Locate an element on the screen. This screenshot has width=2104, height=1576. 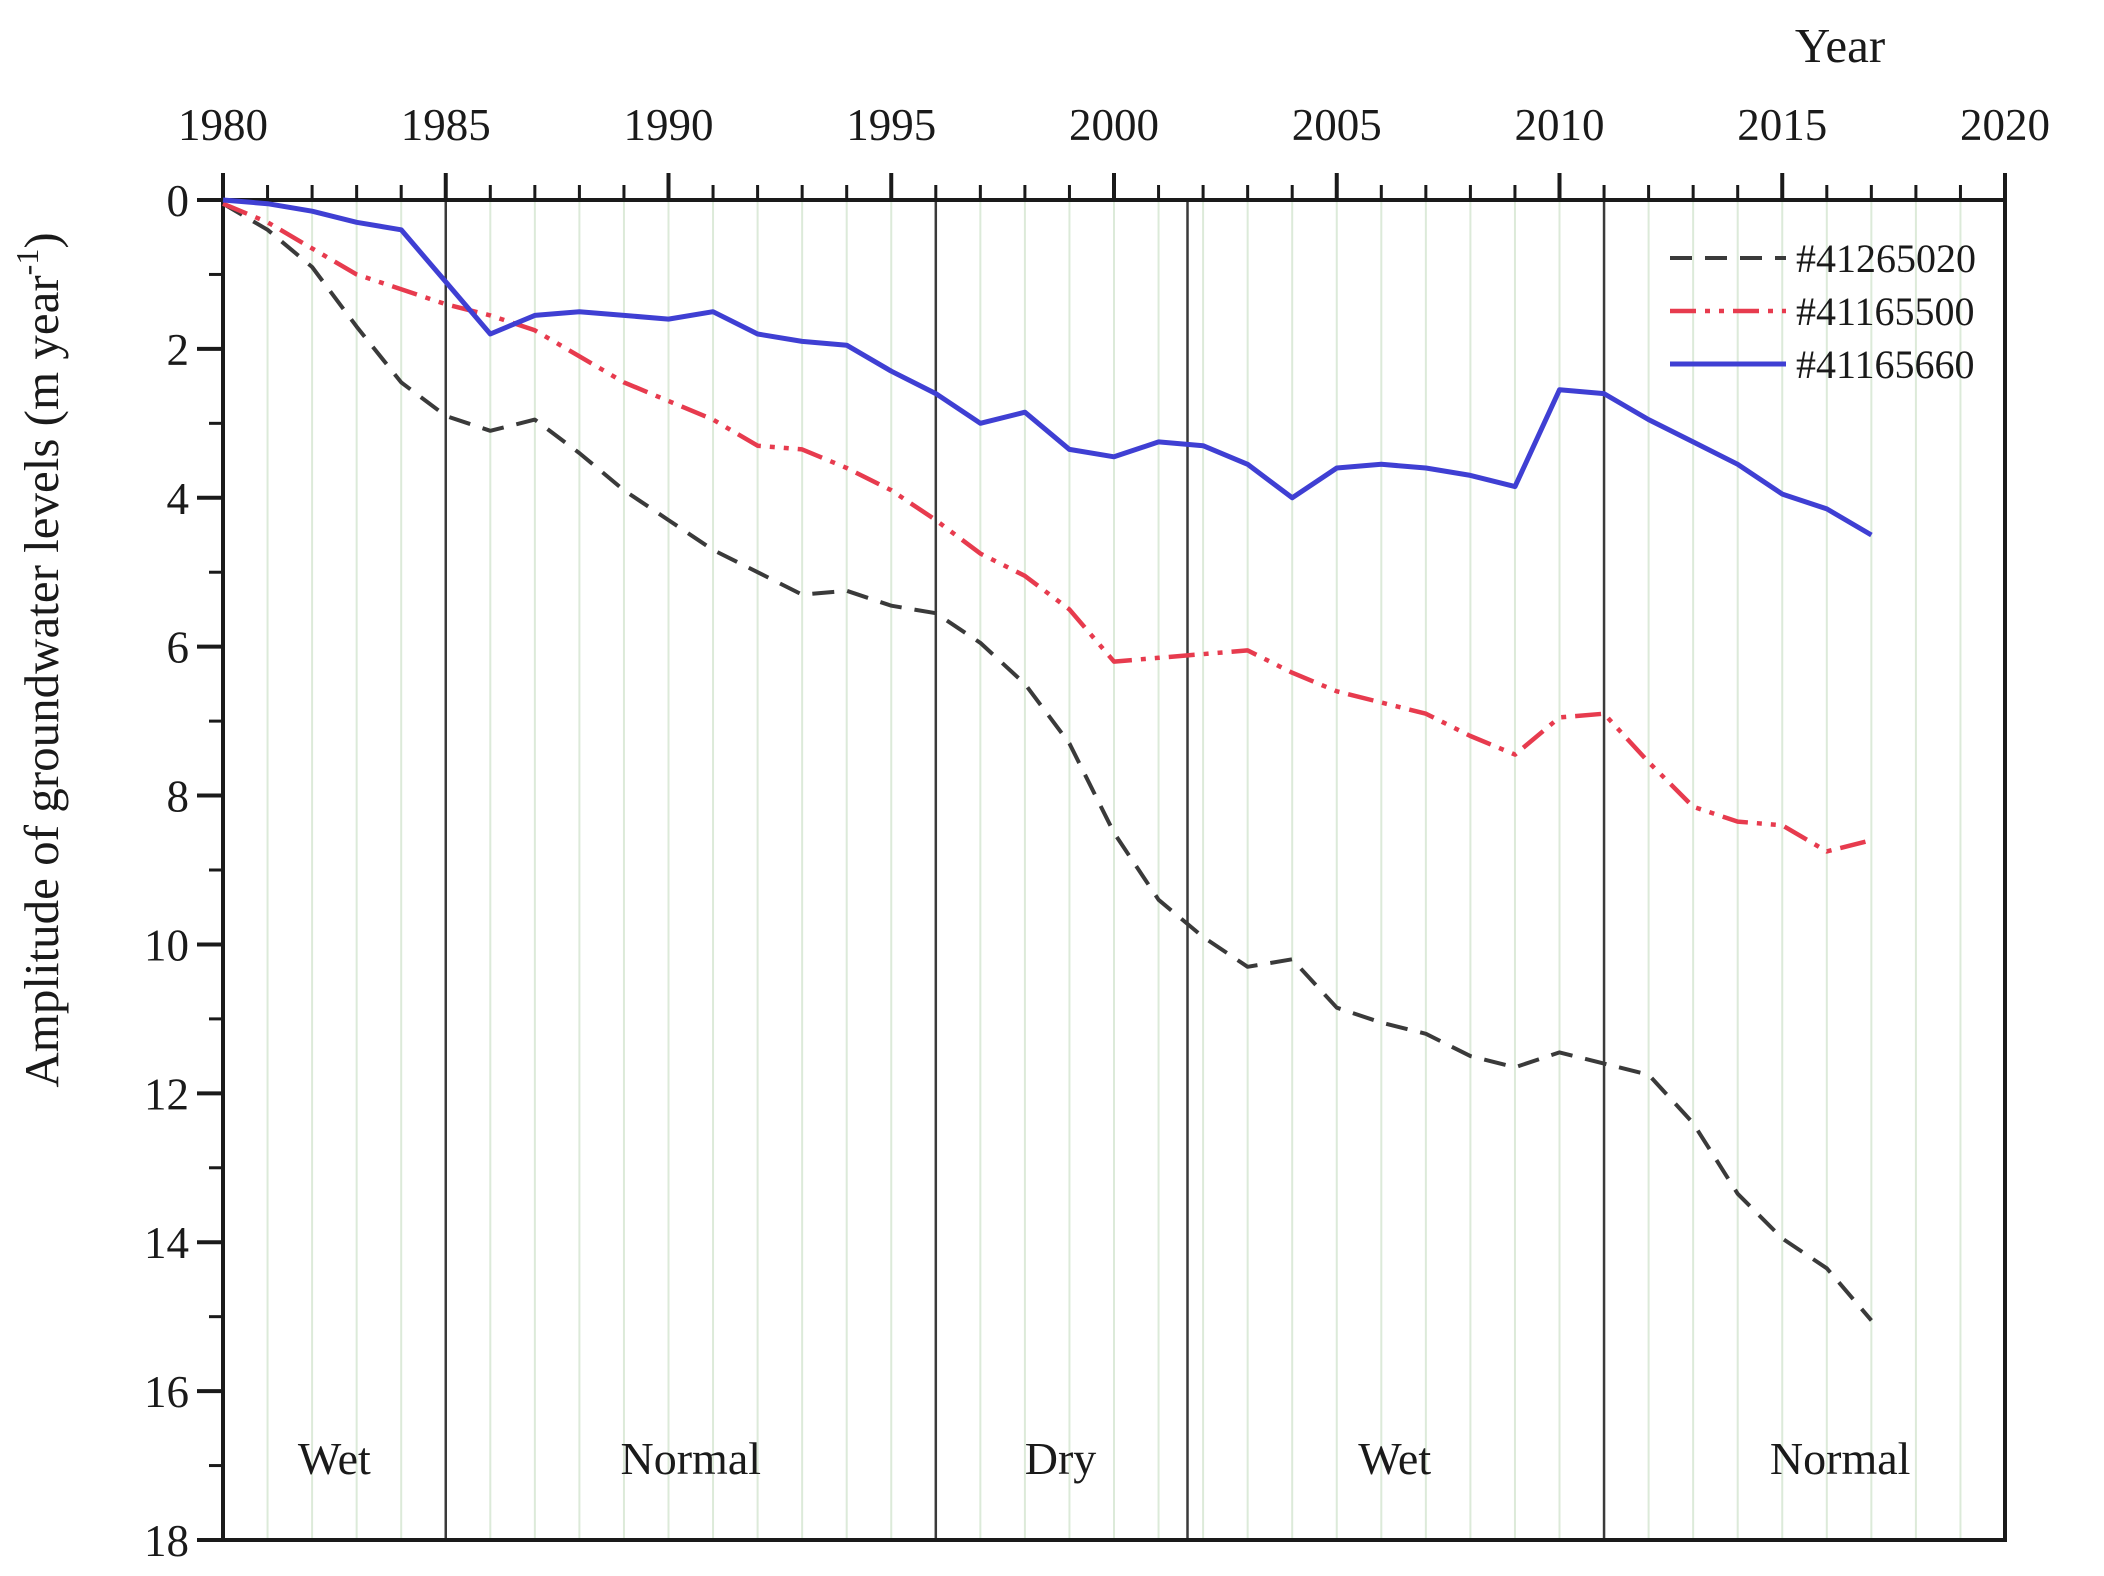
x-tick-label: 1985 is located at coordinates (446, 125).